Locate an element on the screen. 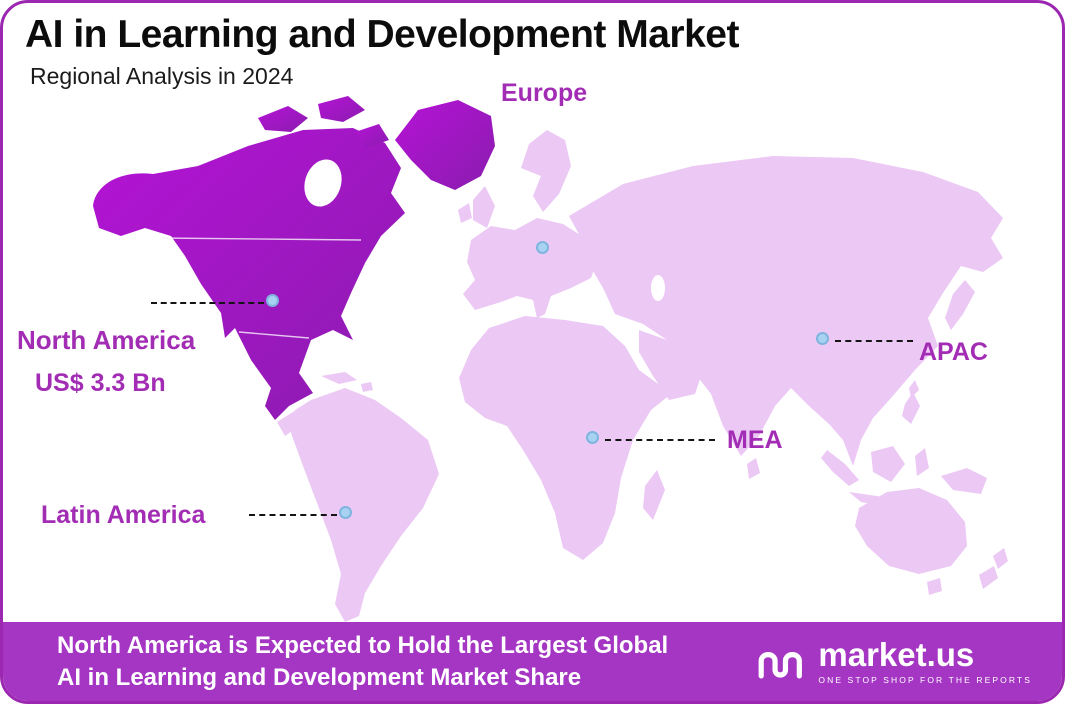 Image resolution: width=1065 pixels, height=704 pixels. connector-mea is located at coordinates (660, 440).